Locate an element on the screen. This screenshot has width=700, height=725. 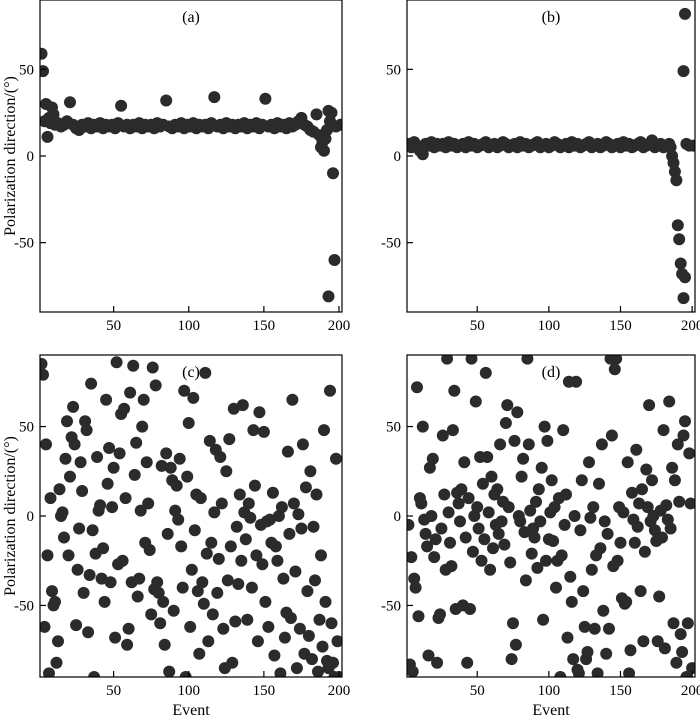
x-tick-label-c-2: 150 is located at coordinates (264, 691).